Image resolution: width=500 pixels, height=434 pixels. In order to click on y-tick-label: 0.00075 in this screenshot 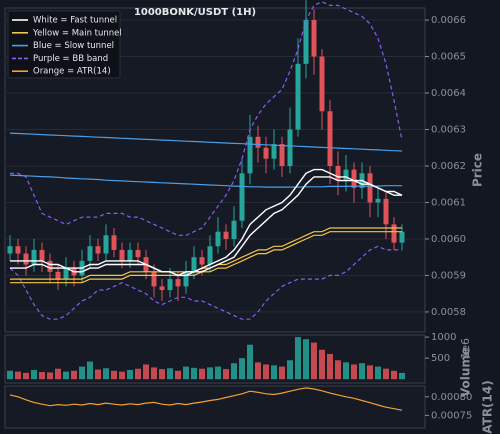, I will do `click(451, 415)`.